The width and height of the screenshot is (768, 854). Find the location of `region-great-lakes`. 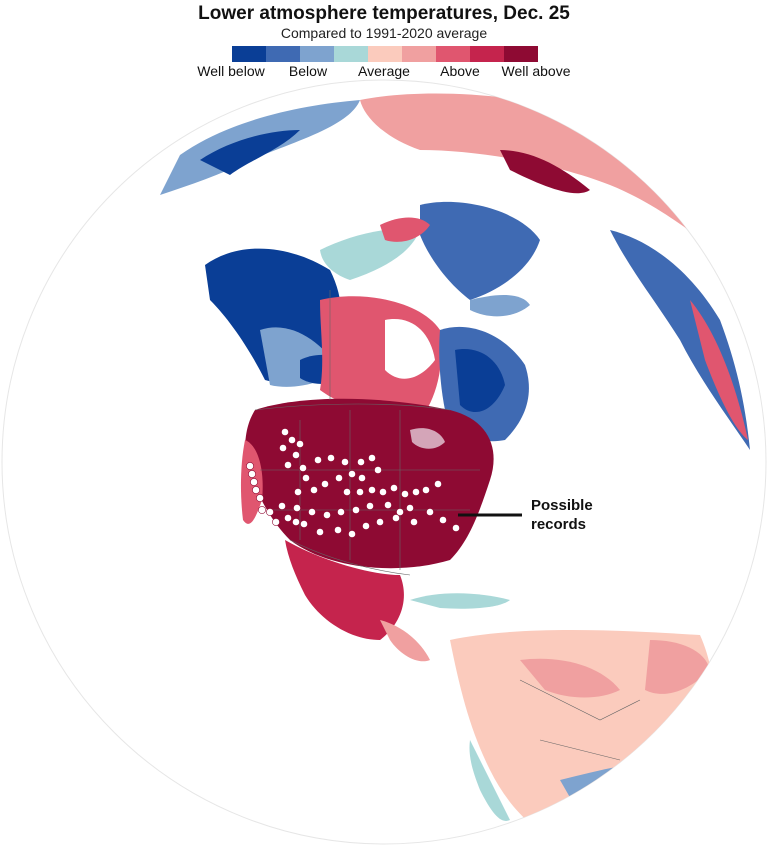

region-great-lakes is located at coordinates (427, 438).